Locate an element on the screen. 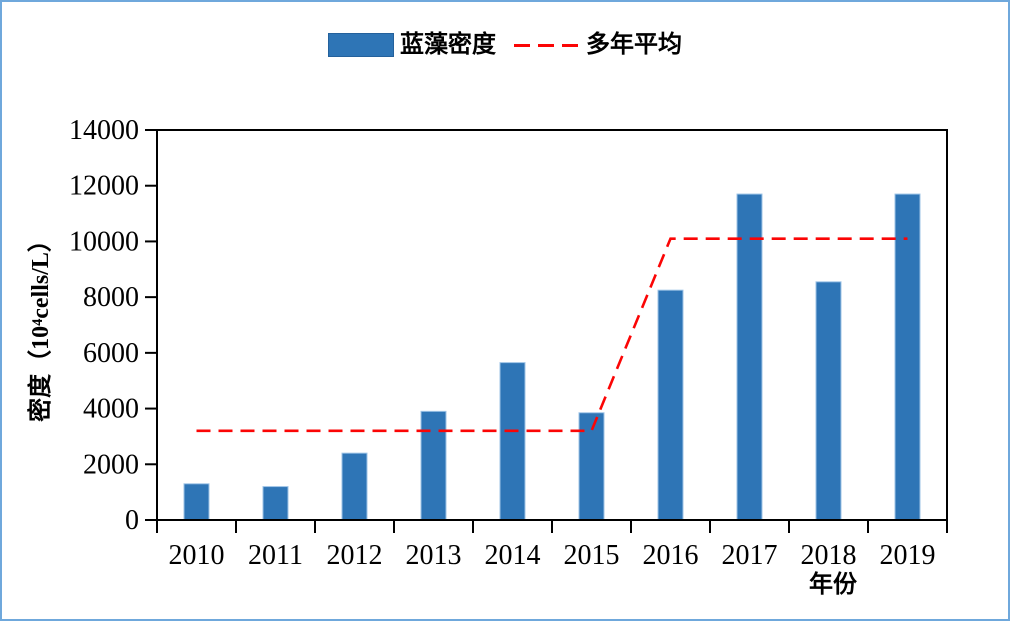  x-tick-label-2014: 2014 is located at coordinates (513, 555).